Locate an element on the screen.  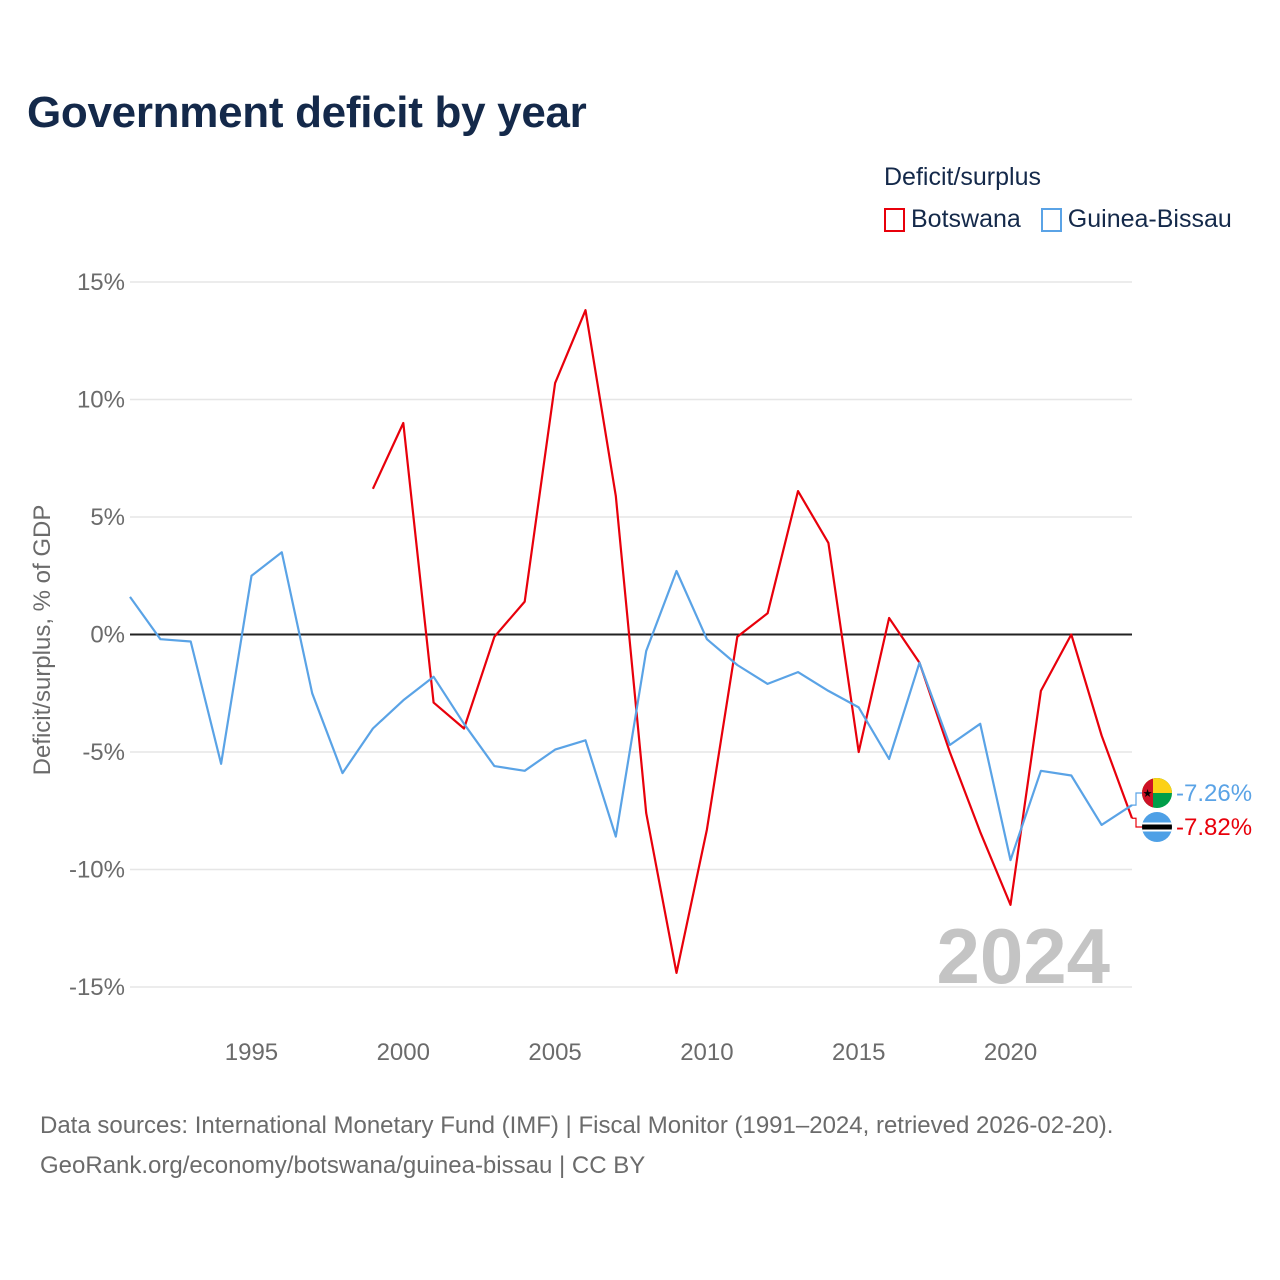
legend-label-botswana: Botswana is located at coordinates (966, 219).